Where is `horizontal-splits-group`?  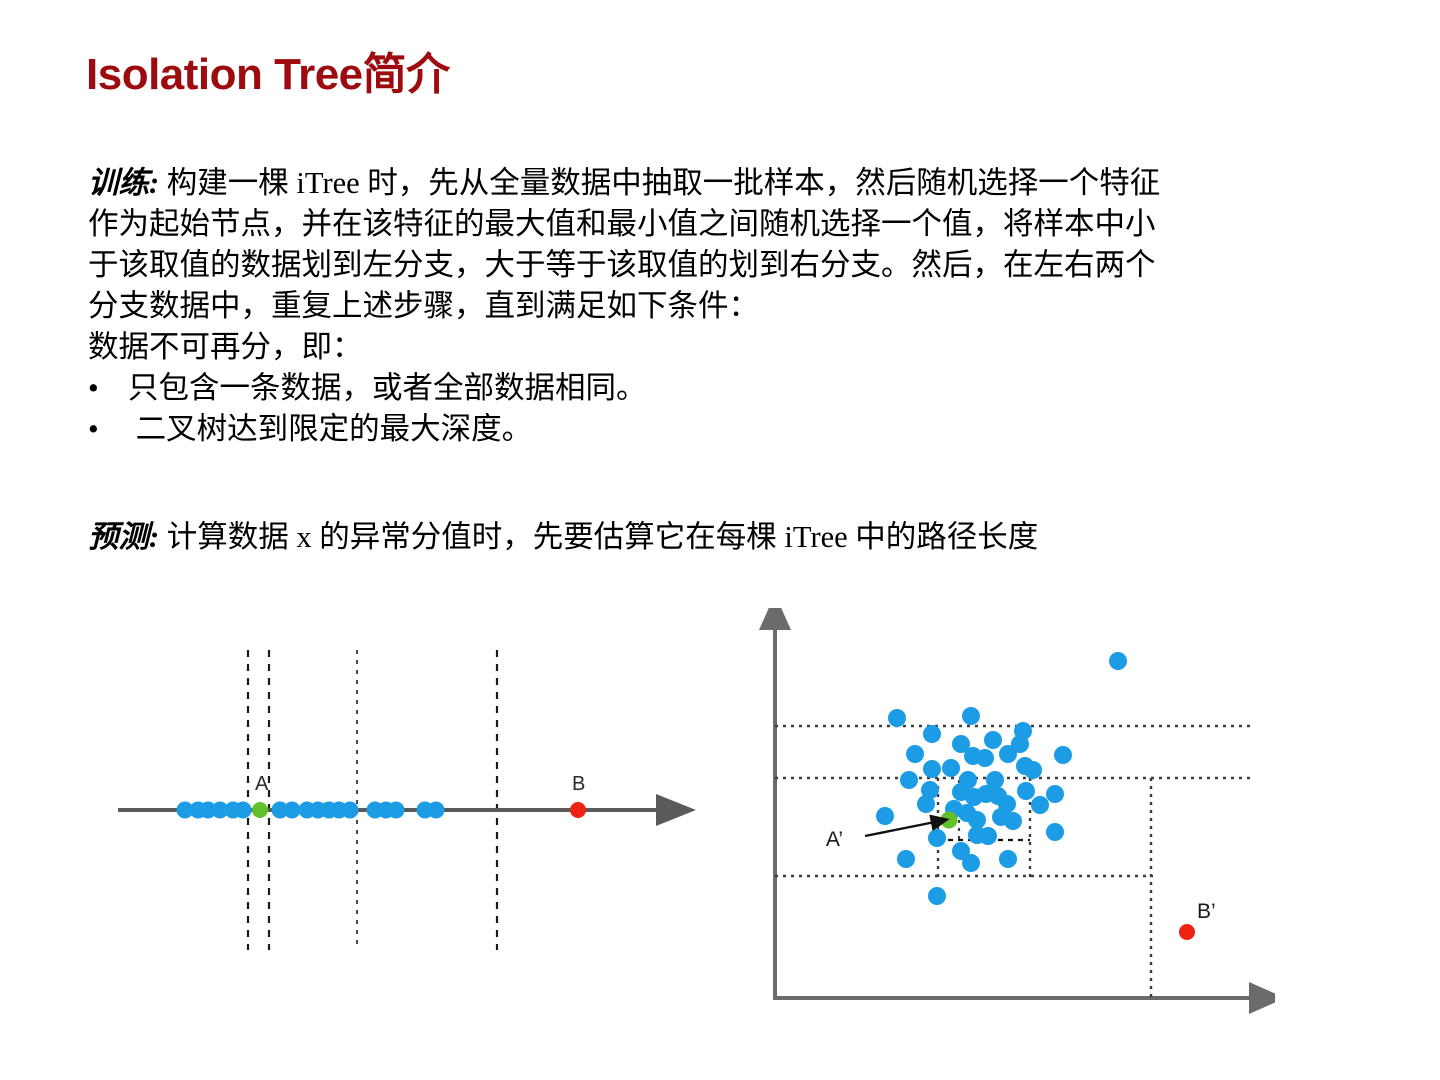
horizontal-splits-group is located at coordinates (1015, 801).